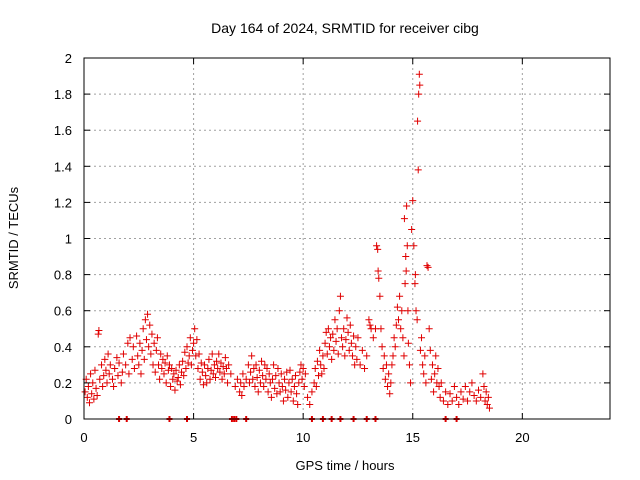  What do you see at coordinates (83, 437) in the screenshot?
I see `x-tick-label: 0` at bounding box center [83, 437].